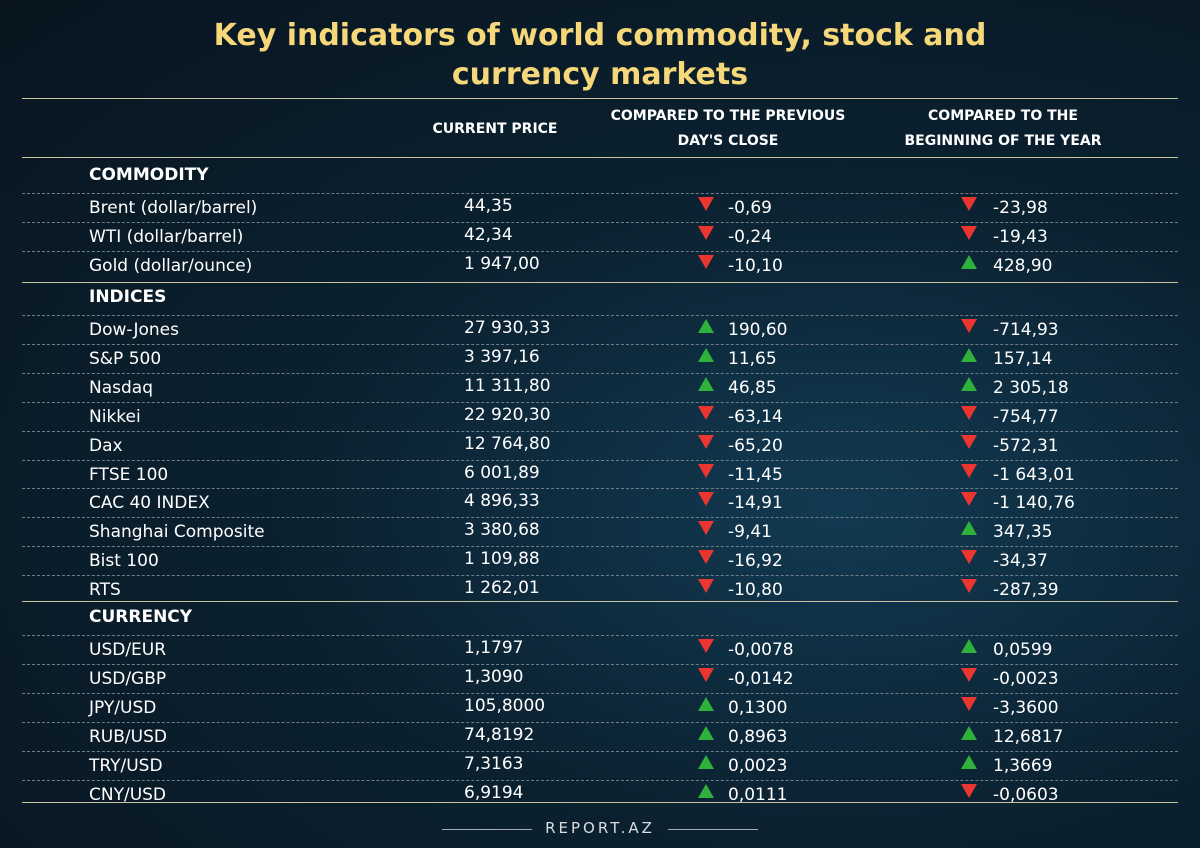 The height and width of the screenshot is (848, 1200). I want to click on year-change: -0,0603, so click(1026, 794).